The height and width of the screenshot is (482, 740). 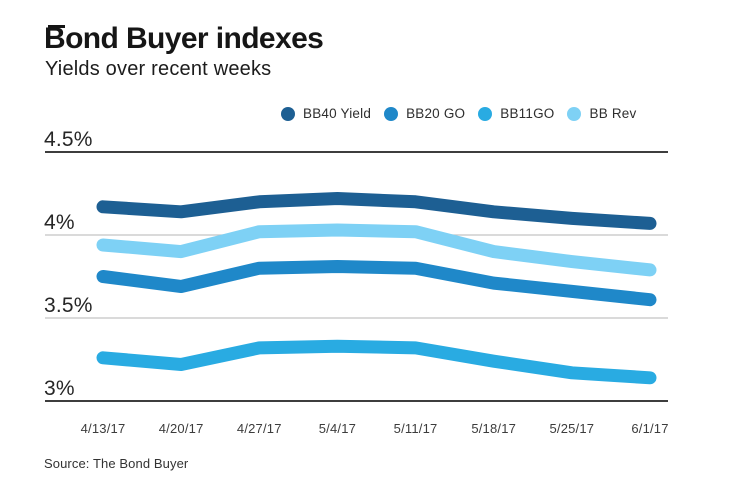 I want to click on legend-item-bb11-go: BB11GO, so click(x=516, y=113).